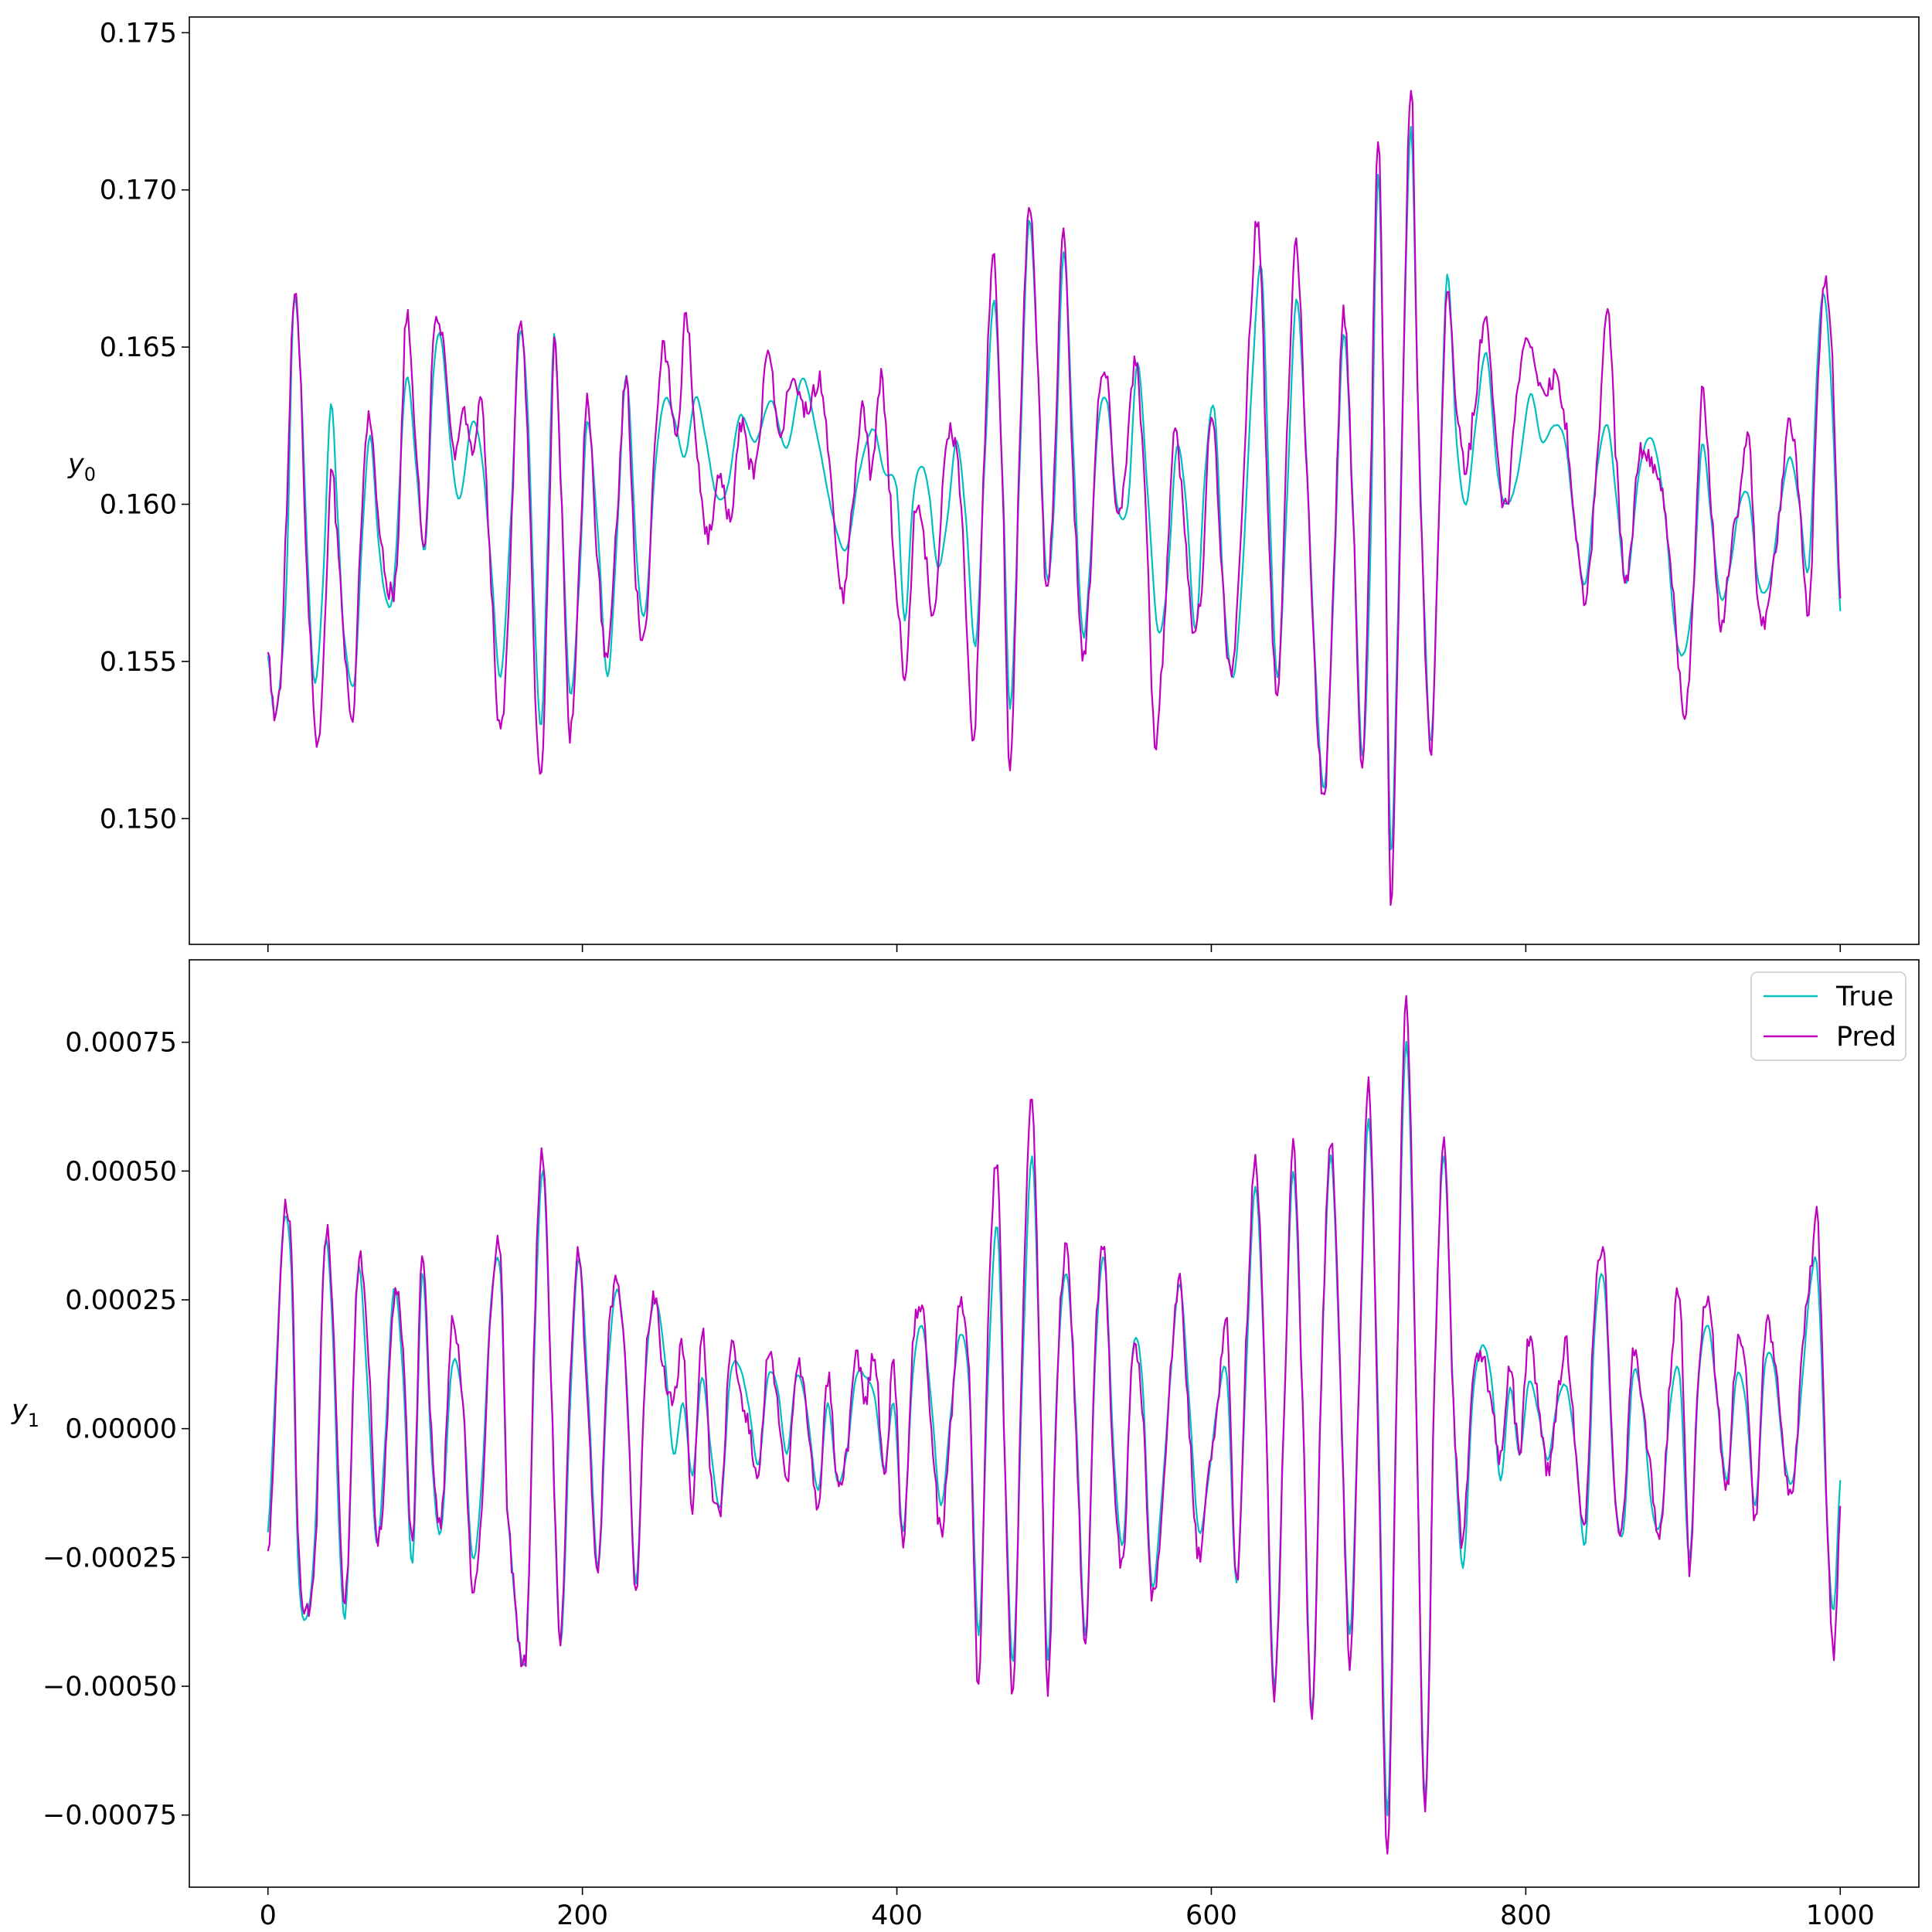 The height and width of the screenshot is (1932, 1932). What do you see at coordinates (1526, 1915) in the screenshot?
I see `x-tick-label: 800` at bounding box center [1526, 1915].